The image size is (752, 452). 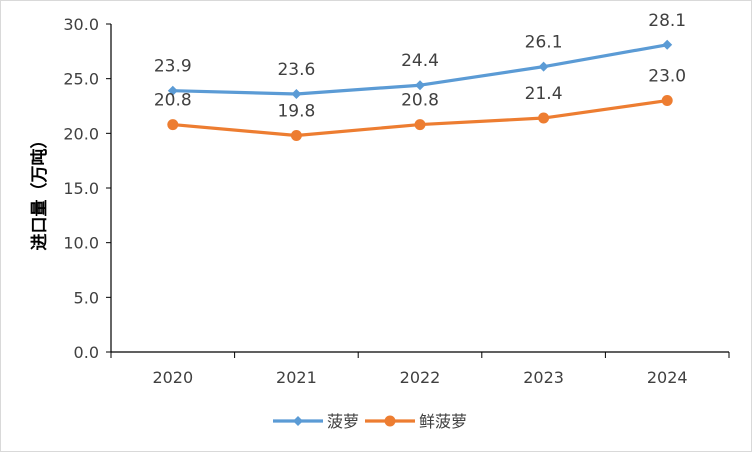 I want to click on x-tick-label: 2022, so click(x=420, y=377).